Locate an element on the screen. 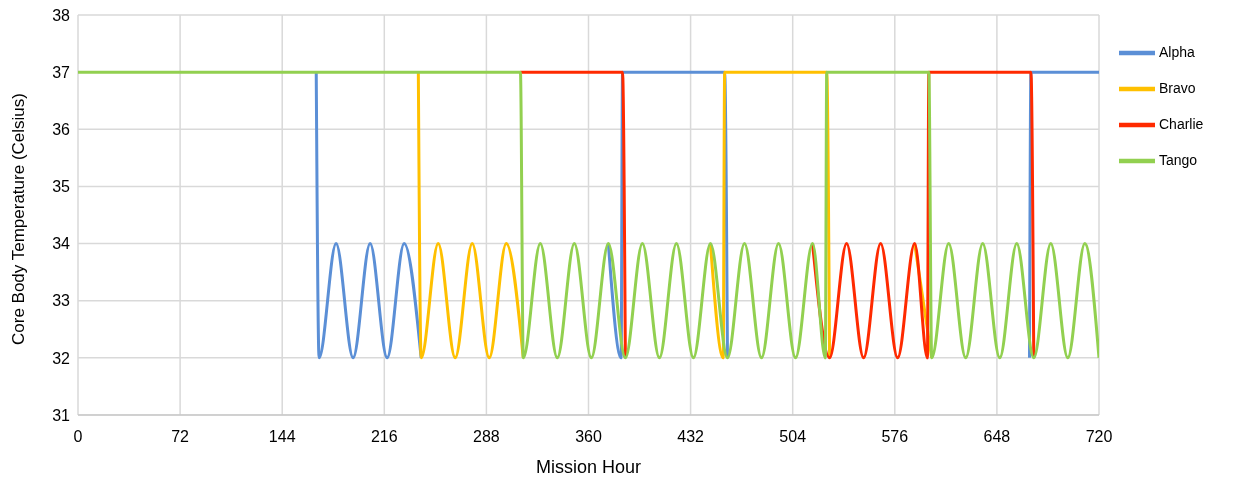  legend-label: Charlie is located at coordinates (1181, 123).